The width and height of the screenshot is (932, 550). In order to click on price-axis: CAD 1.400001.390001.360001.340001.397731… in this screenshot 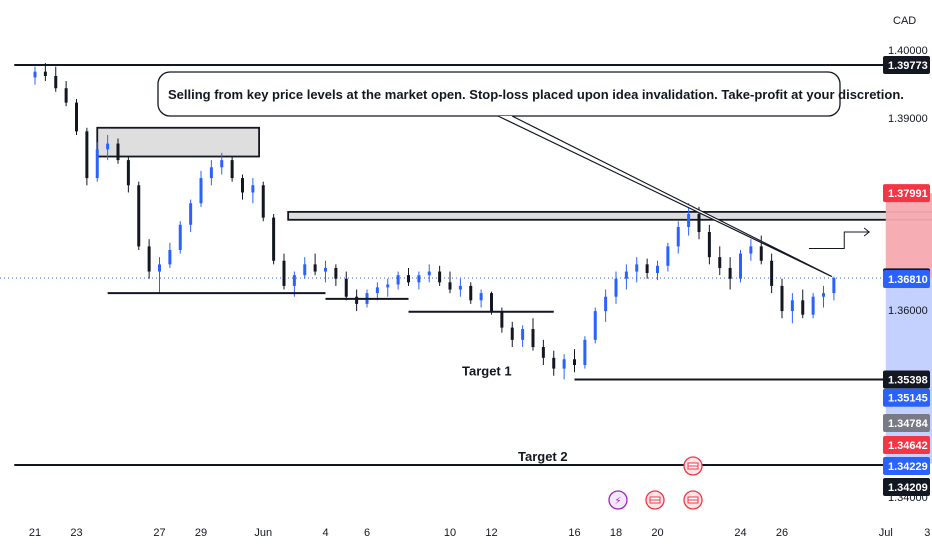, I will do `click(906, 259)`.